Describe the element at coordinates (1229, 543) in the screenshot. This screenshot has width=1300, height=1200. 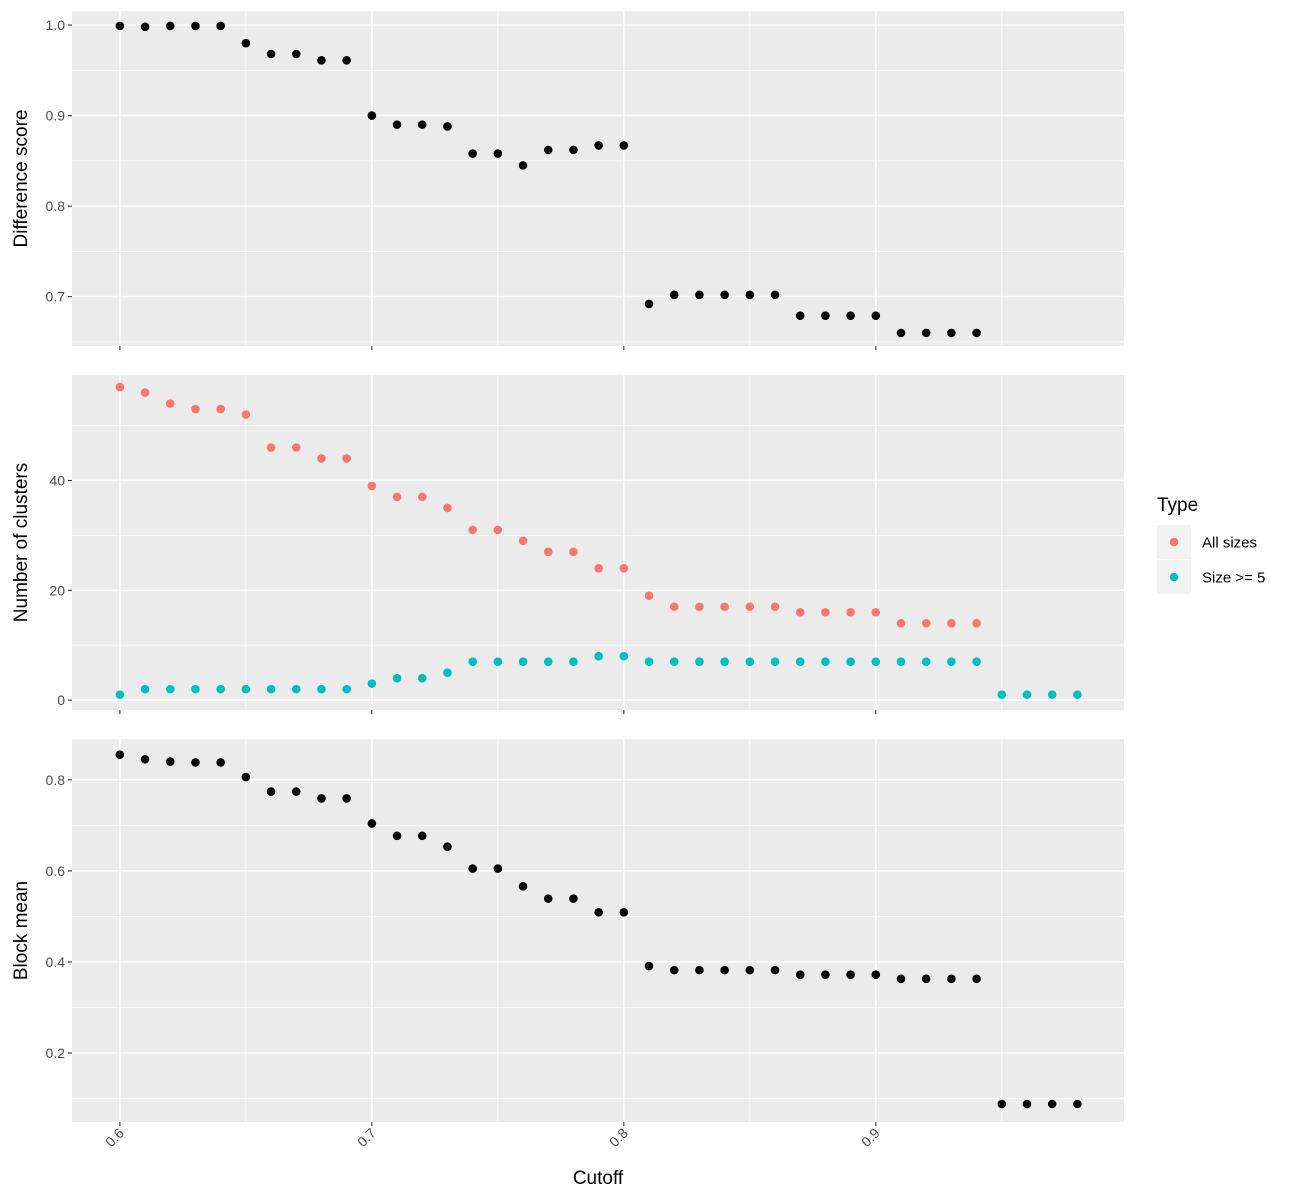
I see `legend-label: All sizes` at that location.